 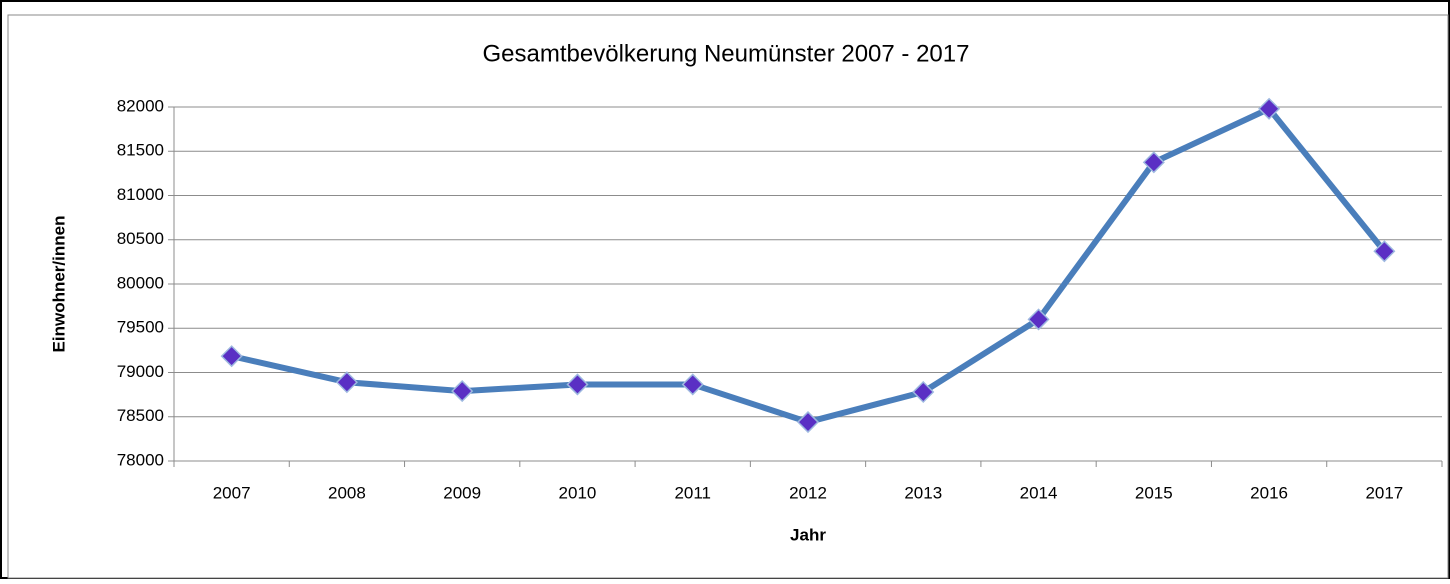 What do you see at coordinates (923, 492) in the screenshot?
I see `x-tick-label: 2013` at bounding box center [923, 492].